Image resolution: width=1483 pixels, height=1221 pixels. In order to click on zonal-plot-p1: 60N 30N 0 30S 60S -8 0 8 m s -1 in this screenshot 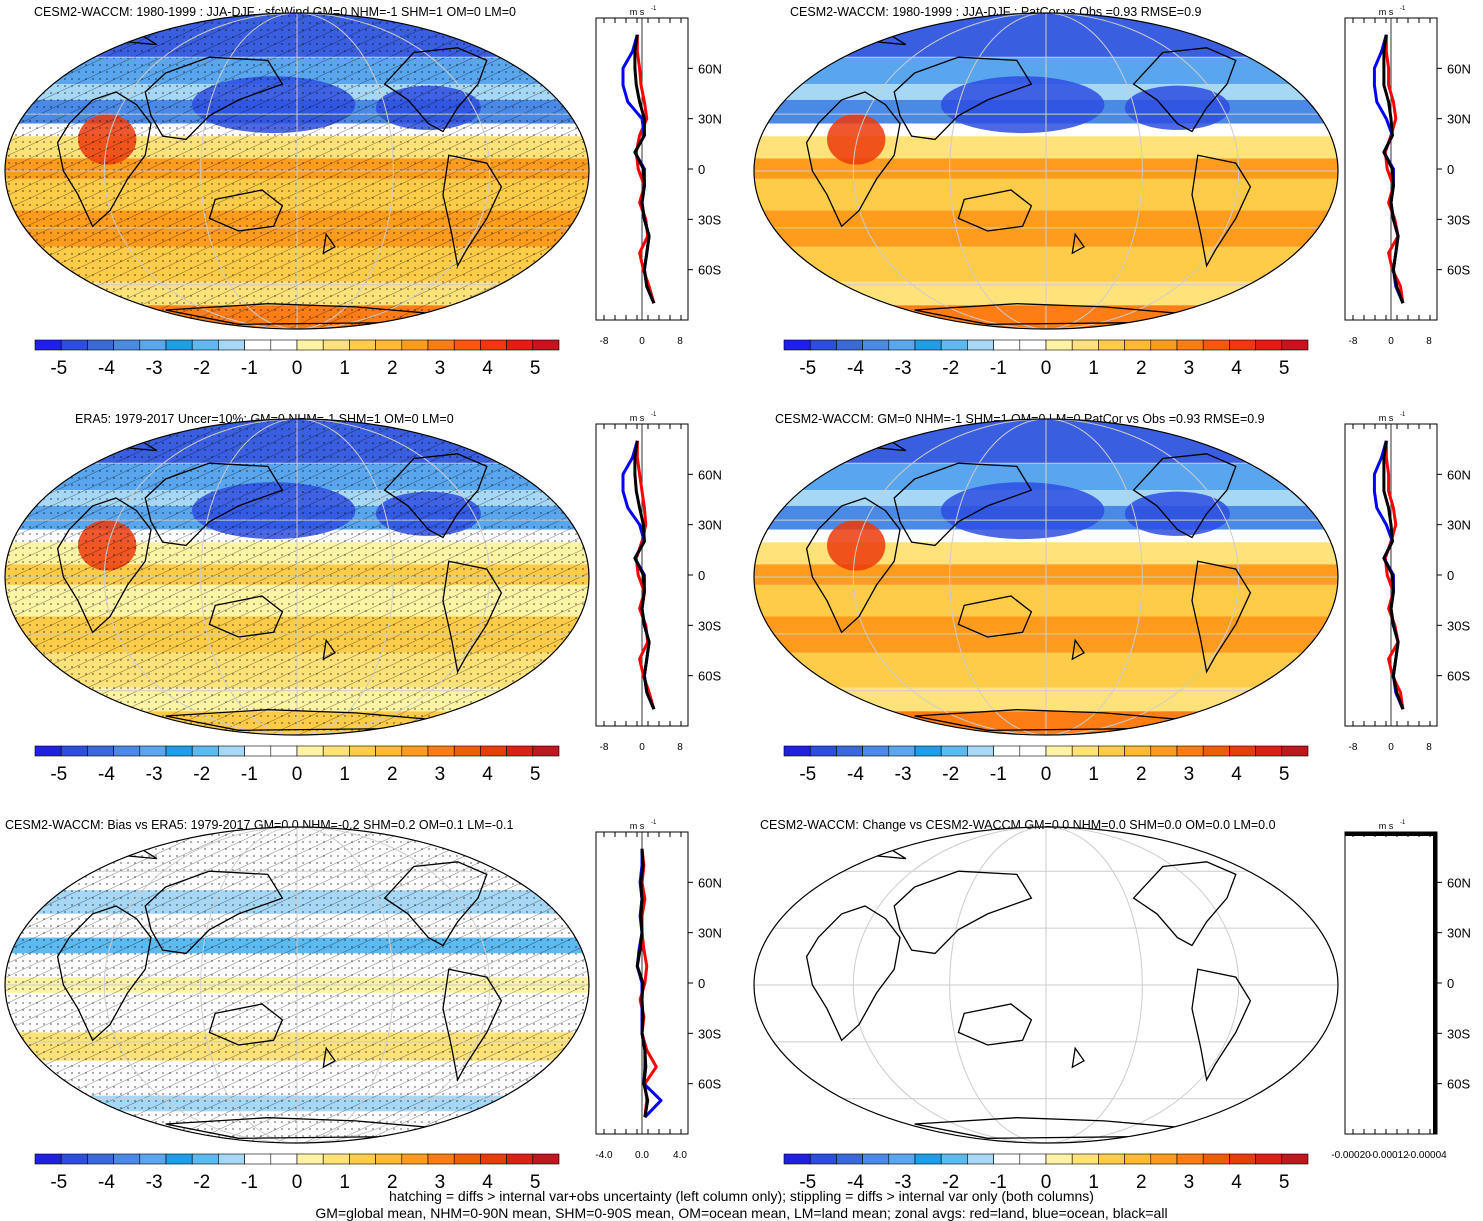, I will do `click(658, 176)`.